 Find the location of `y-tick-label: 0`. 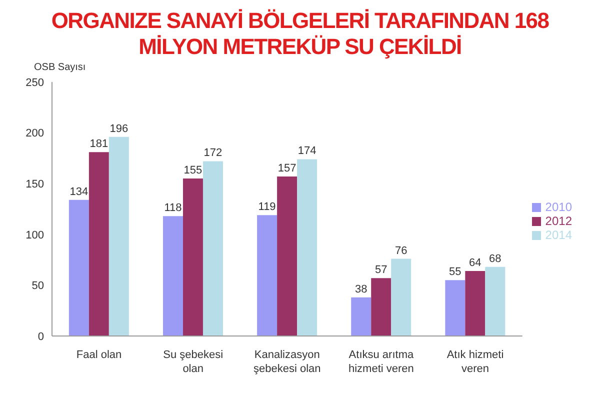

y-tick-label: 0 is located at coordinates (41, 336).